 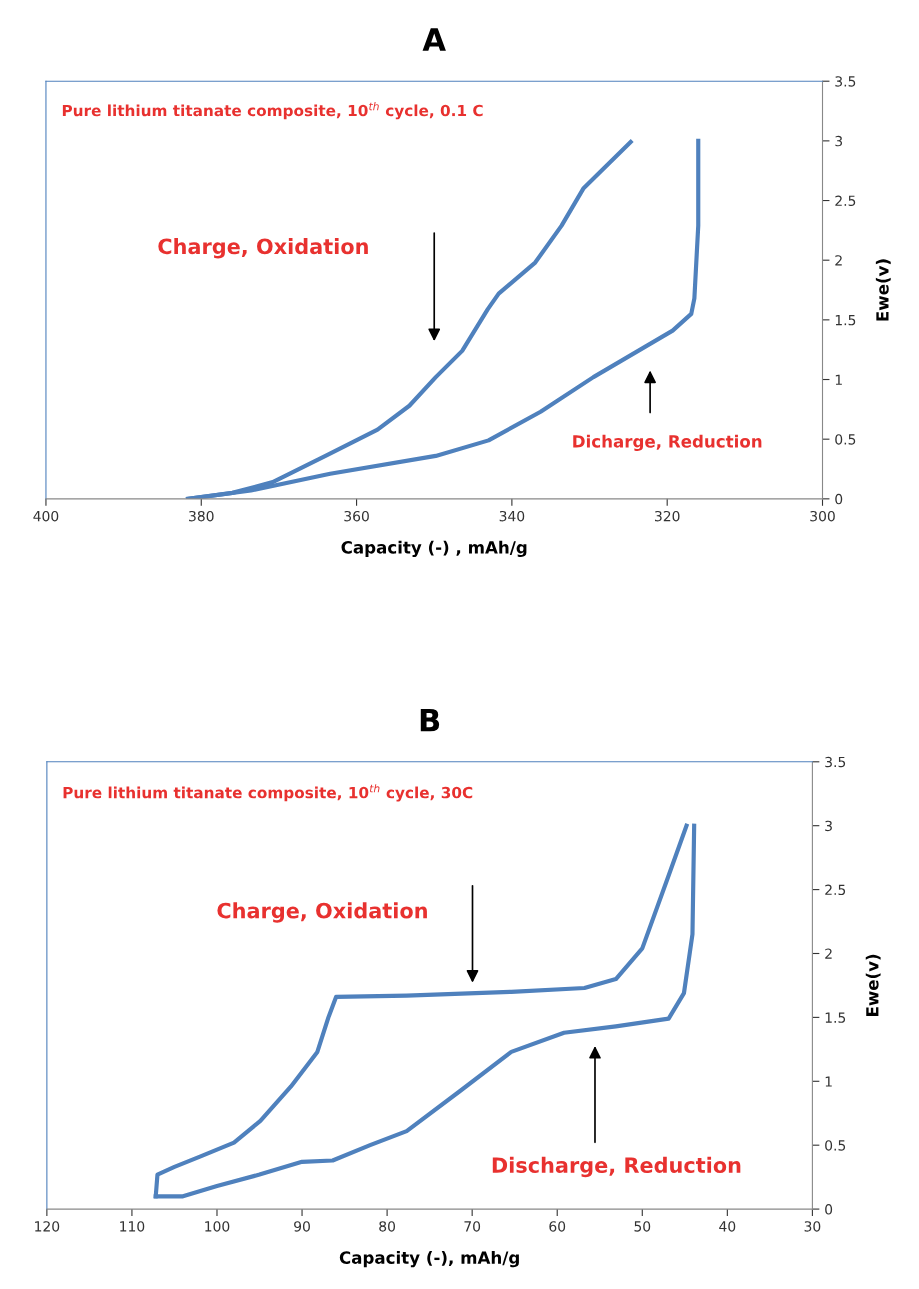 What do you see at coordinates (132, 1226) in the screenshot?
I see `x-tick-label: 110` at bounding box center [132, 1226].